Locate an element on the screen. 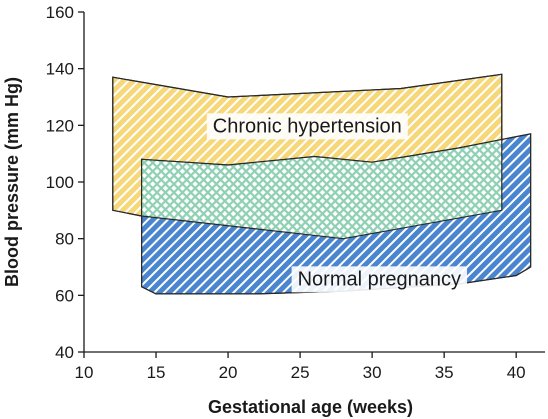 This screenshot has height=419, width=548. label-normal-pregnancy: Normal pregnancy is located at coordinates (379, 279).